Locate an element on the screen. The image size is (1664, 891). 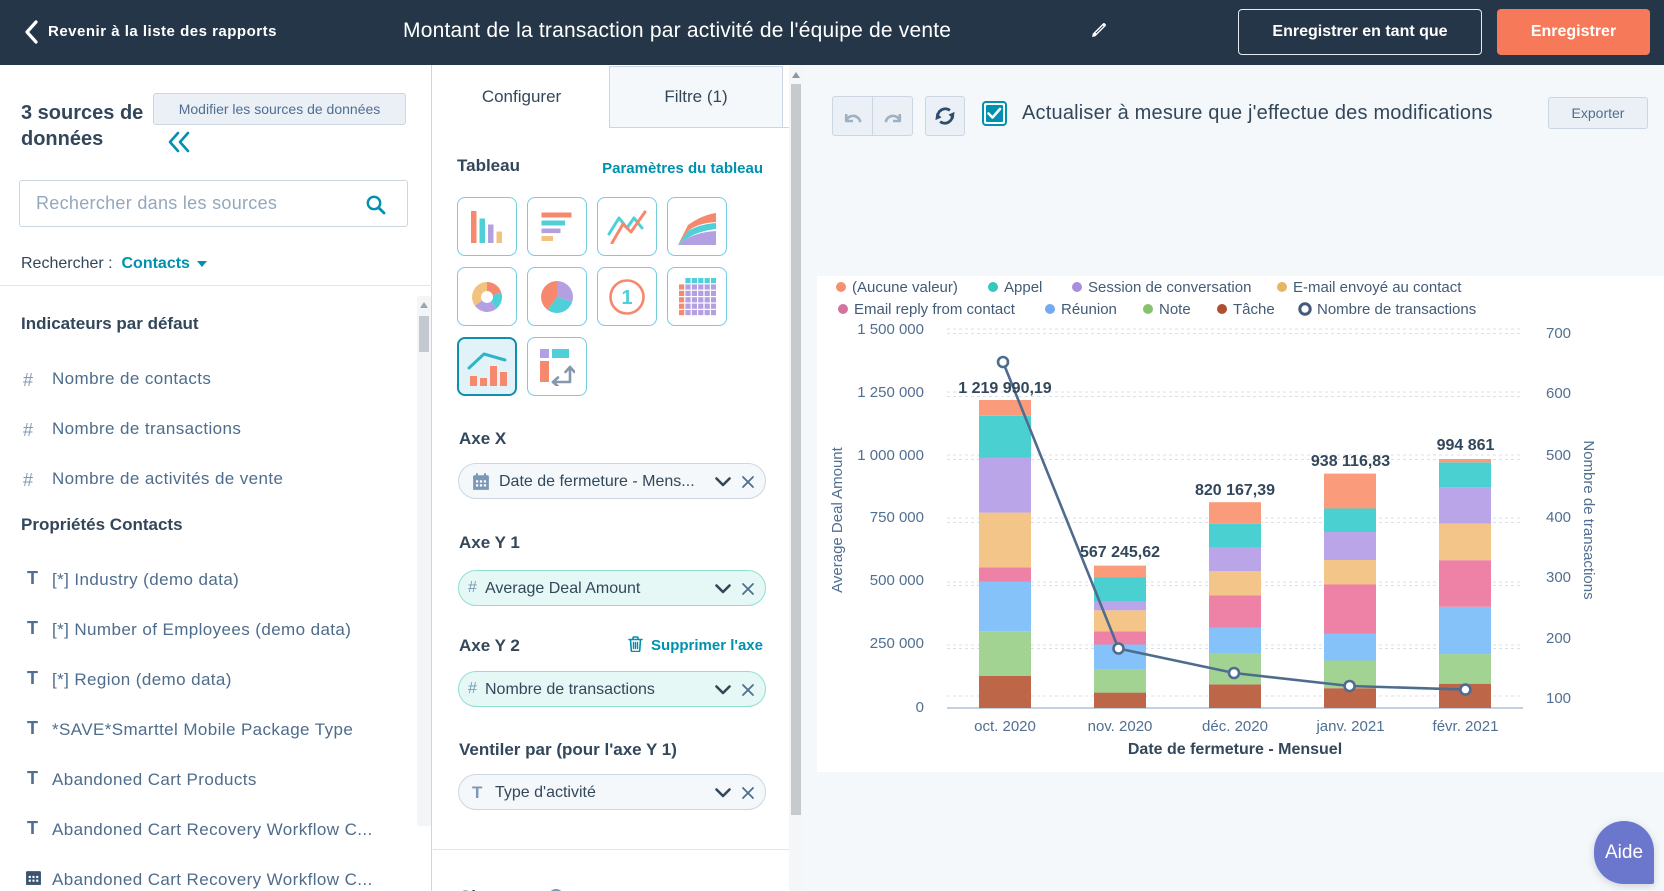
svg-text: Réunion is located at coordinates (1089, 309).